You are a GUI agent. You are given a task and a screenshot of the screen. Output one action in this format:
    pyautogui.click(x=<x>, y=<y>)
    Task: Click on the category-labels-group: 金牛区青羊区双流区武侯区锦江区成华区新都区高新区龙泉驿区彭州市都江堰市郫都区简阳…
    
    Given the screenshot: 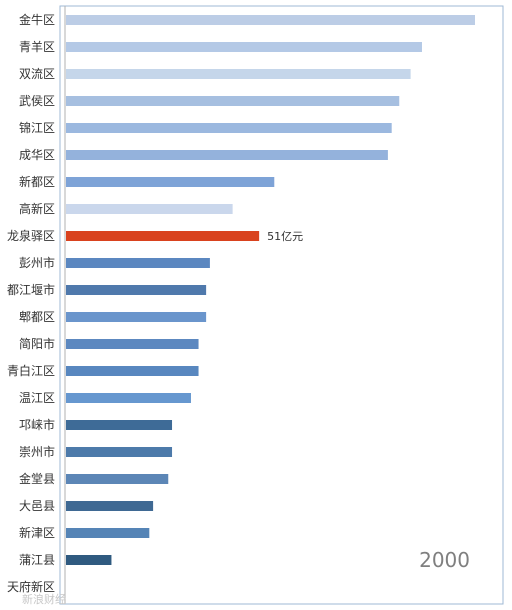 What is the action you would take?
    pyautogui.click(x=31, y=303)
    